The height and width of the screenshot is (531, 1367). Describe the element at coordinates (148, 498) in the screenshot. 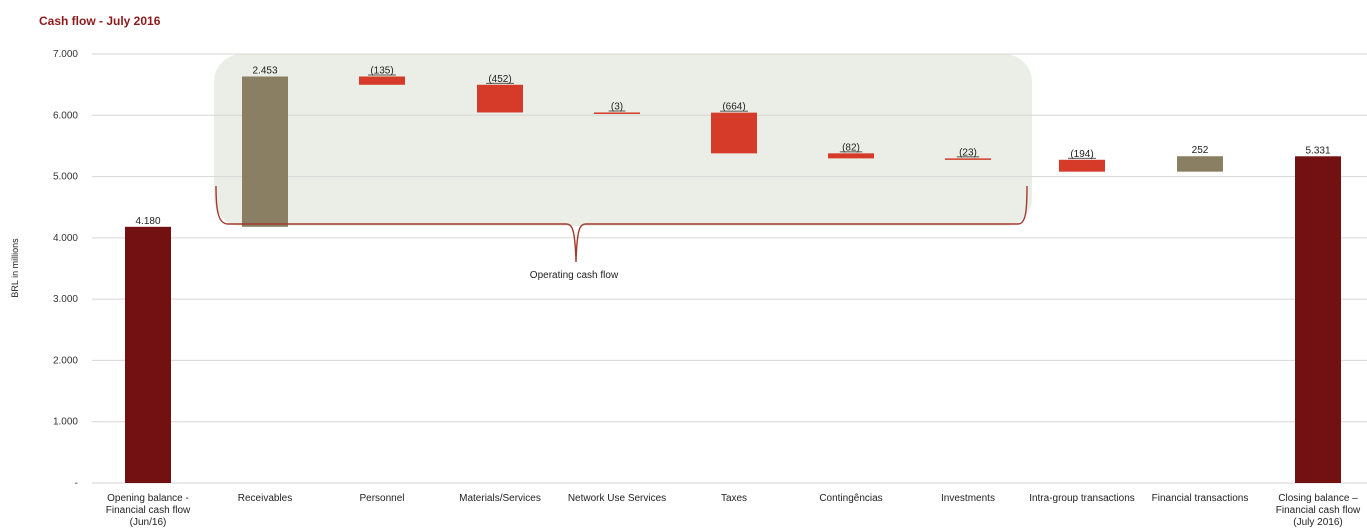

I see `x-category-label: Opening balance -` at that location.